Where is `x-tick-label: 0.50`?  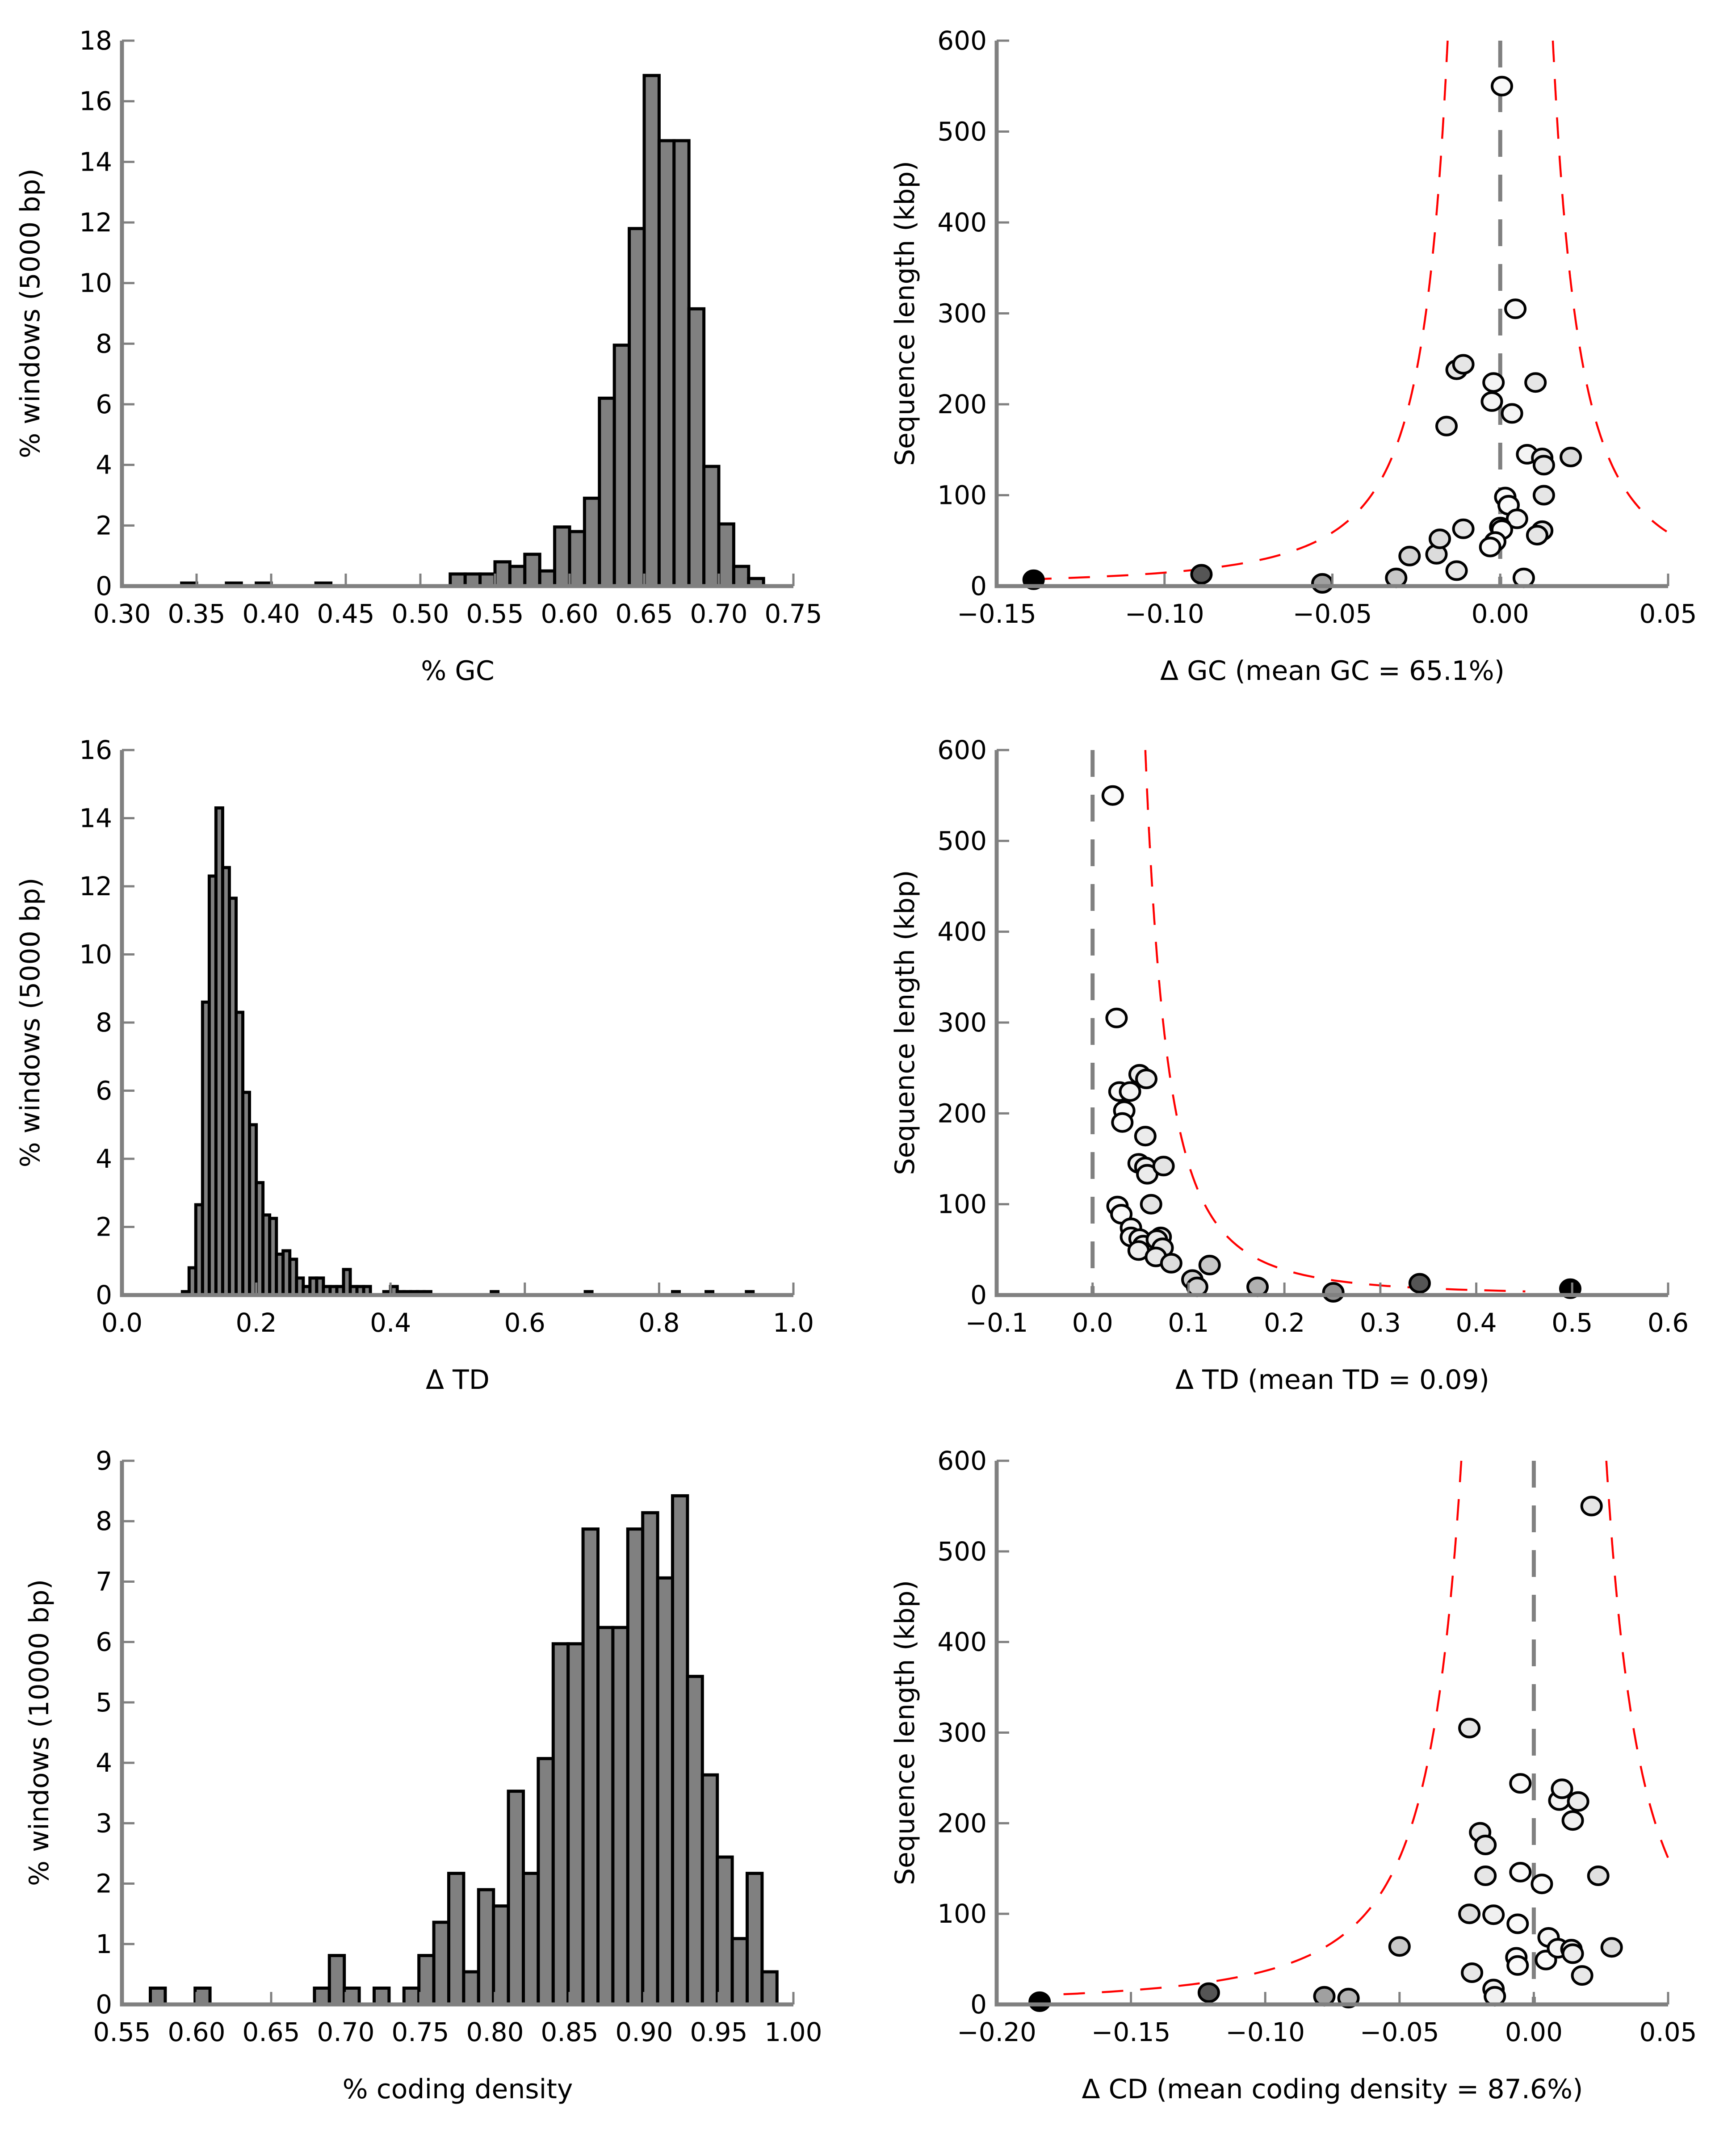
x-tick-label: 0.50 is located at coordinates (420, 614).